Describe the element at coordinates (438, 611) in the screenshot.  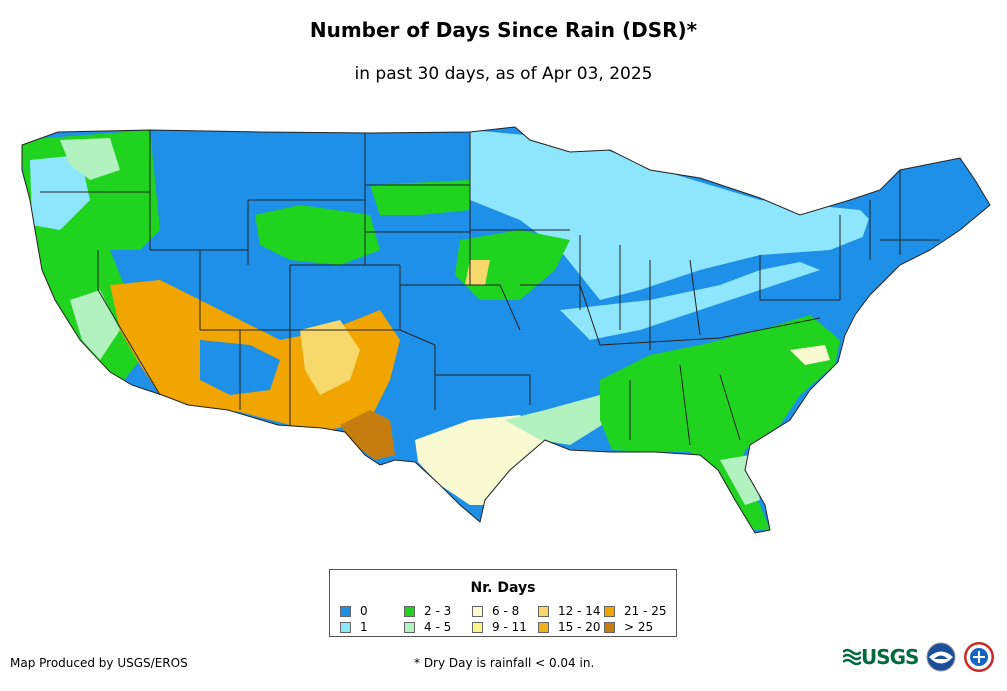
I see `legend-label: 2 - 3` at that location.